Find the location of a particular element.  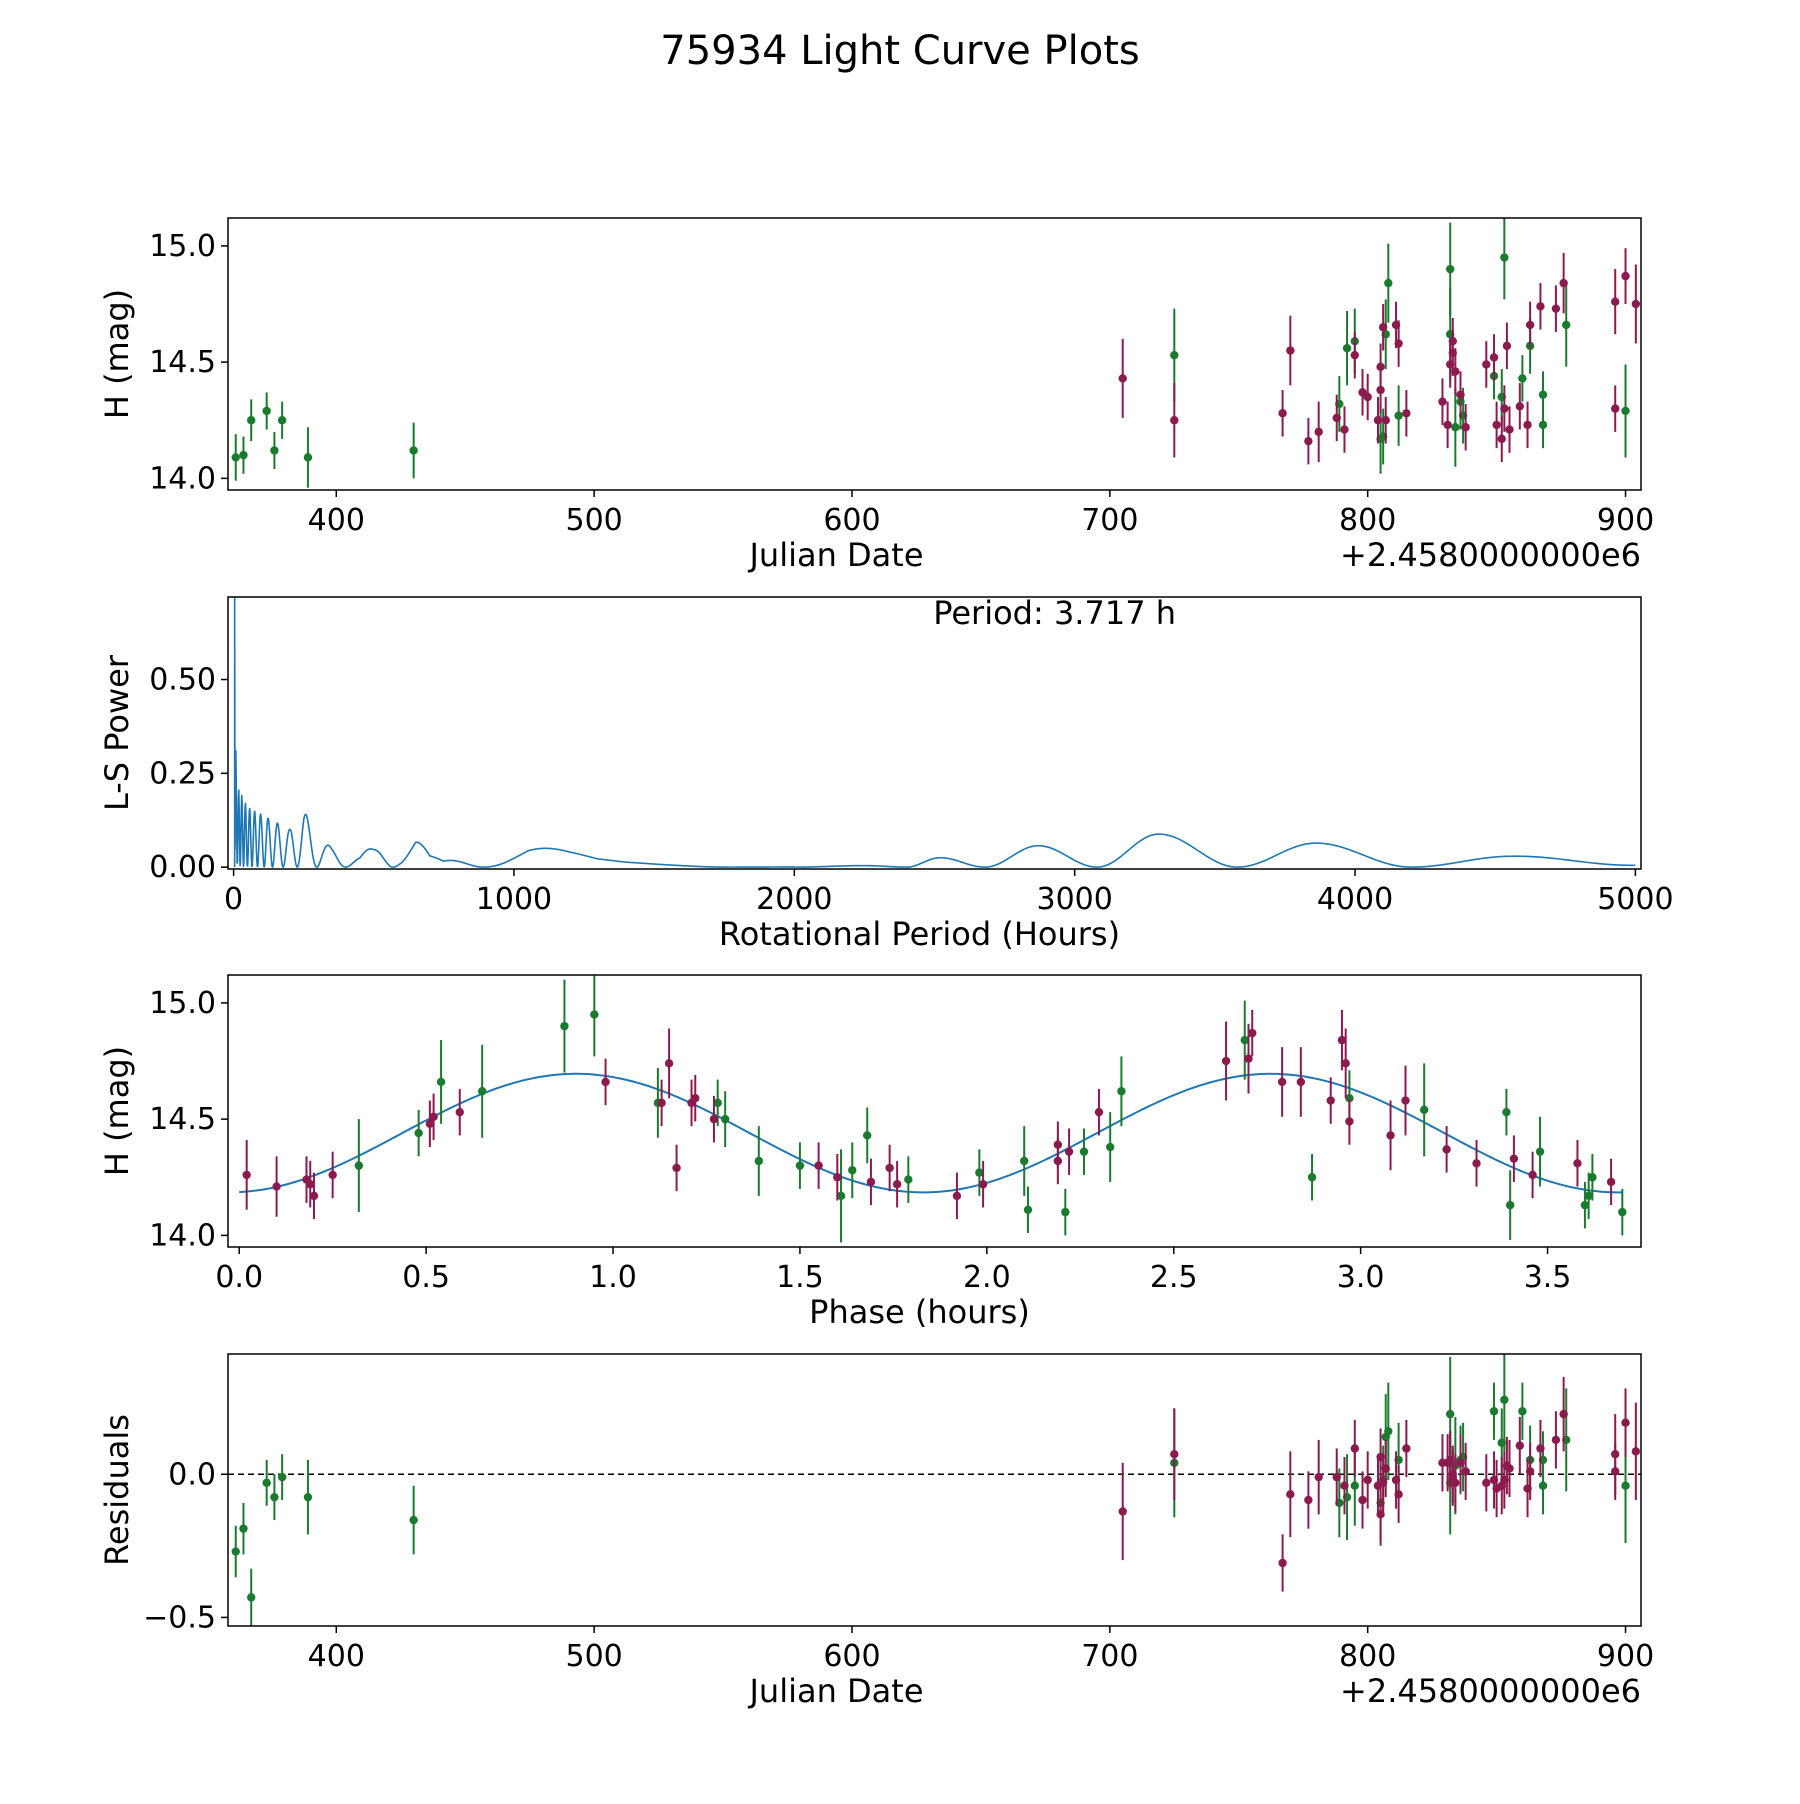

plot-area is located at coordinates (936, 353).